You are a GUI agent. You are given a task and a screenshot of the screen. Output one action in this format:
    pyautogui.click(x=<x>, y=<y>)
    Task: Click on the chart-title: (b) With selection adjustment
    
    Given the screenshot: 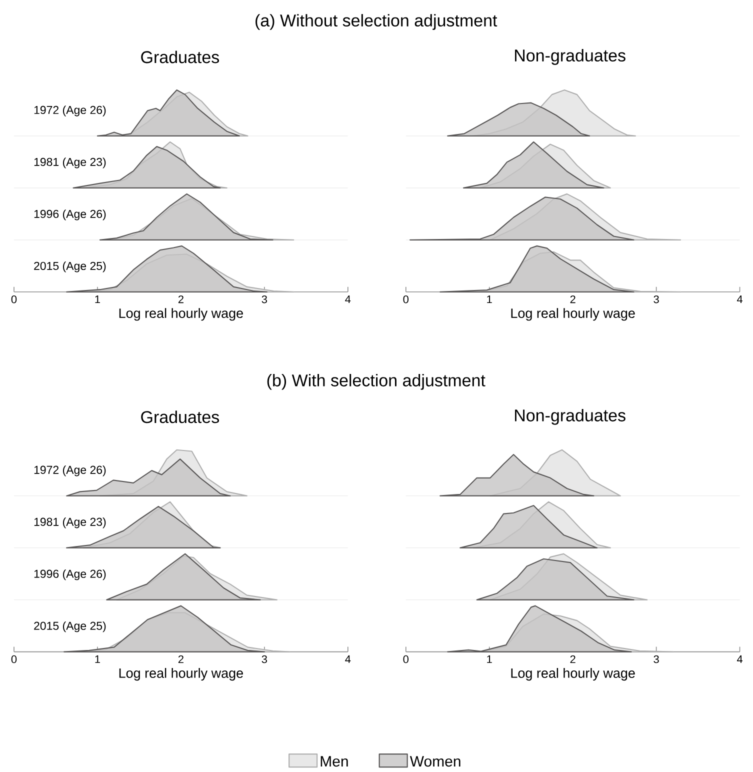 What is the action you would take?
    pyautogui.click(x=376, y=382)
    